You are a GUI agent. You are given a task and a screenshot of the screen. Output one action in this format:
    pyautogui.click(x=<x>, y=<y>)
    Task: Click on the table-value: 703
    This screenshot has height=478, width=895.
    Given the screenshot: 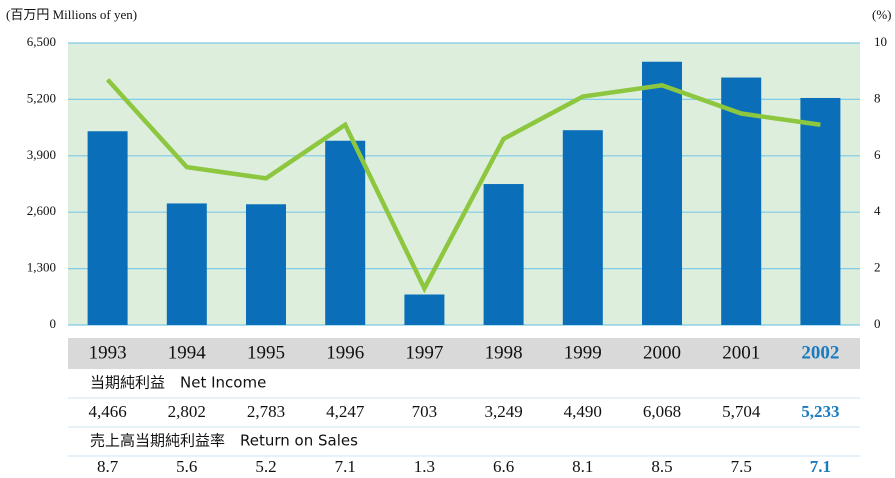 What is the action you would take?
    pyautogui.click(x=425, y=411)
    